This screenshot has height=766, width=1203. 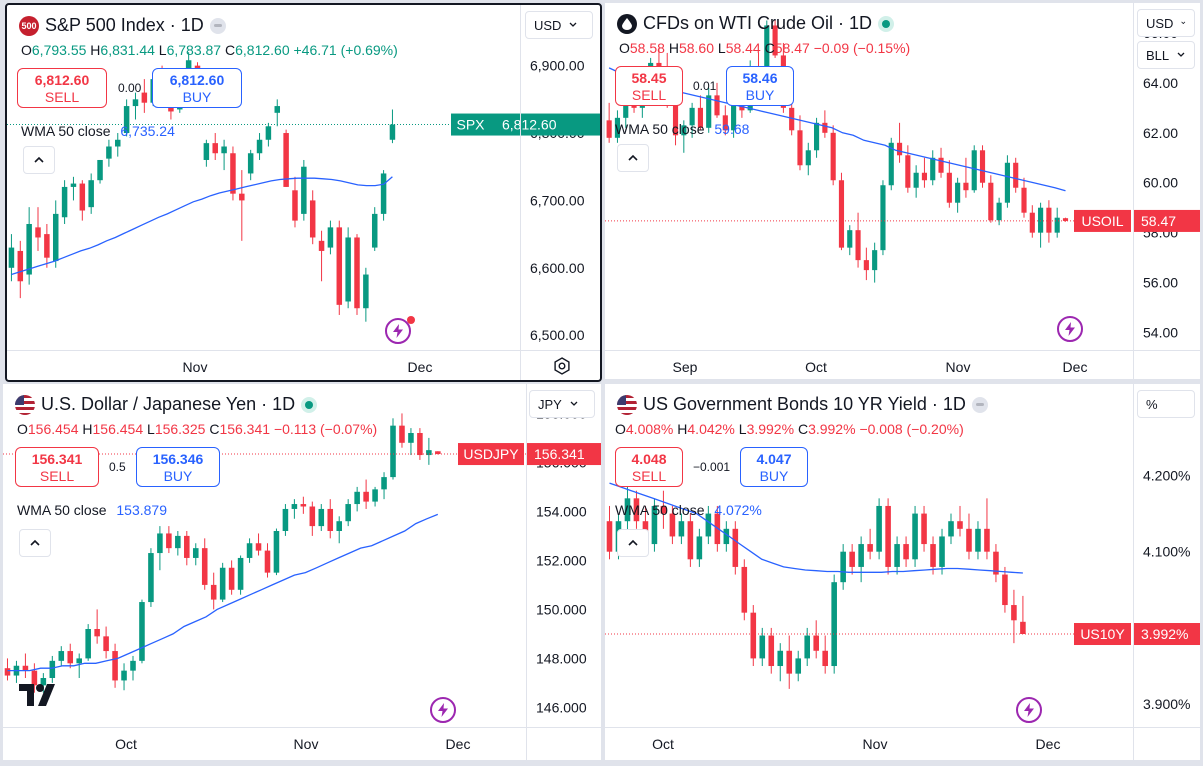 What do you see at coordinates (663, 744) in the screenshot?
I see `time-axis-label: Oct` at bounding box center [663, 744].